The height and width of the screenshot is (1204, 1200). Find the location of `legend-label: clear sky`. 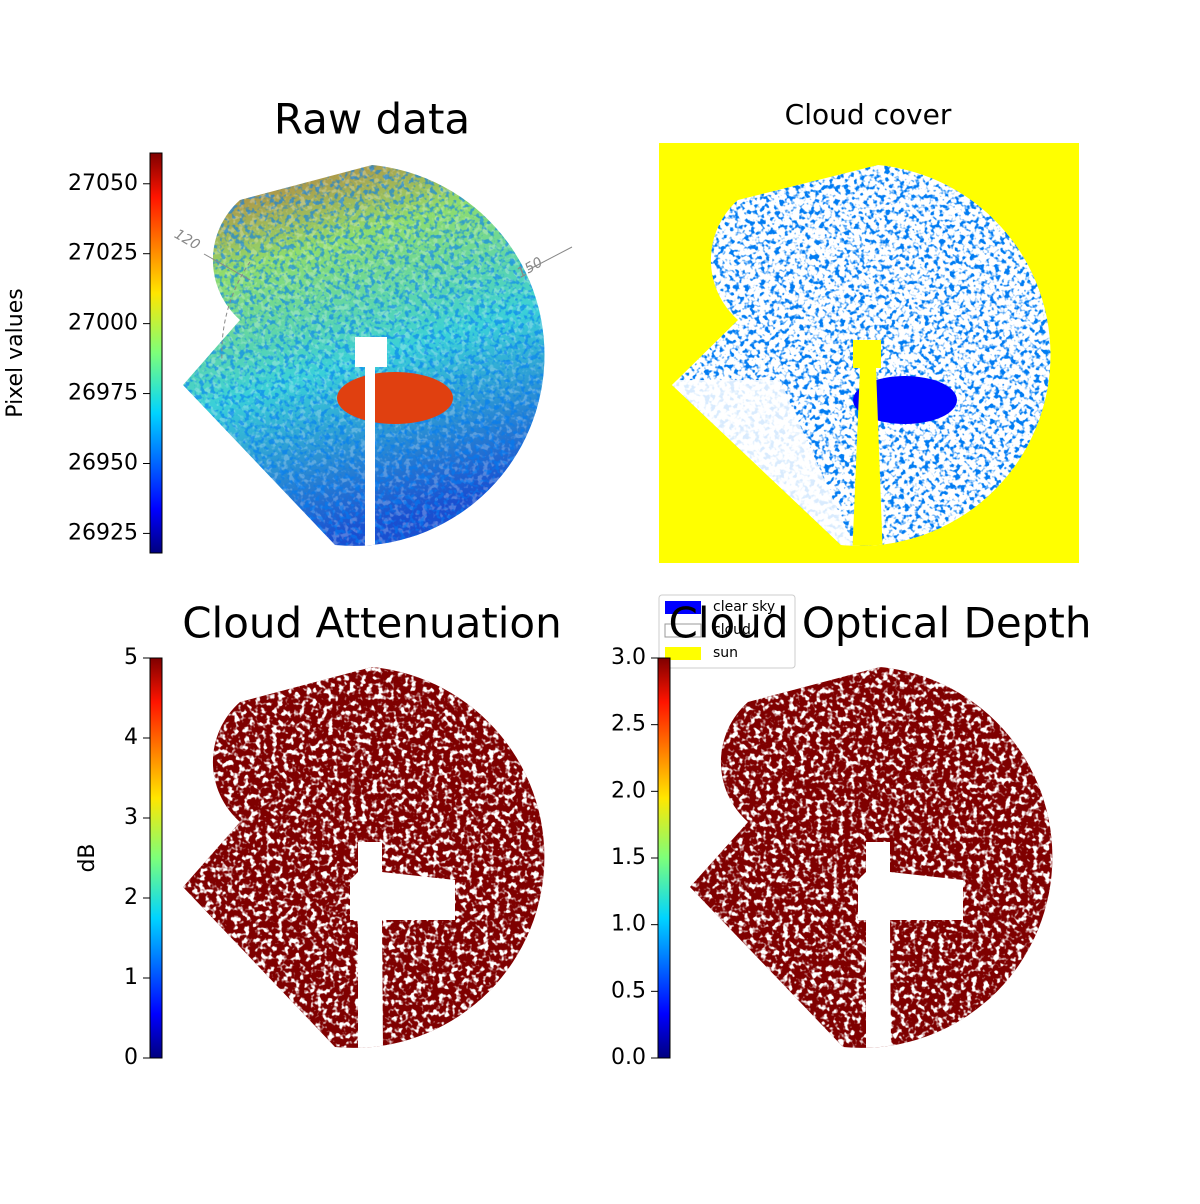

legend-label: clear sky is located at coordinates (744, 607).